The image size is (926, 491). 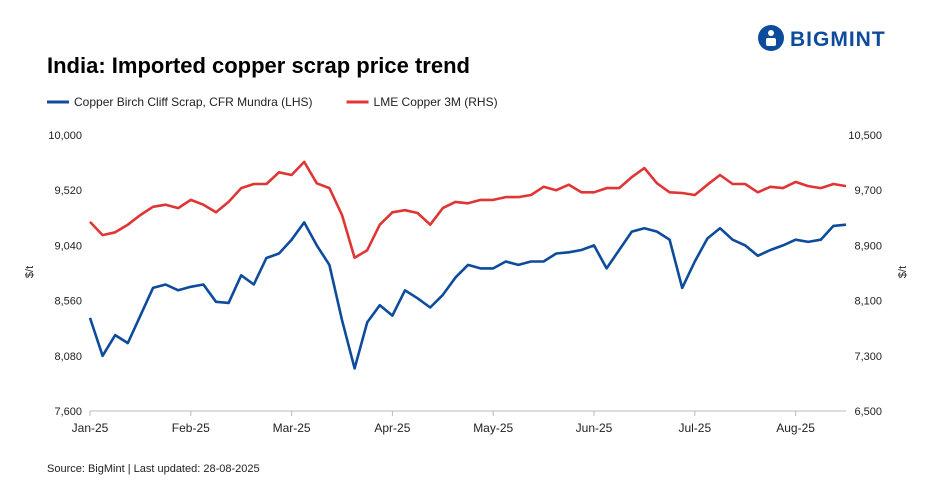 What do you see at coordinates (594, 428) in the screenshot?
I see `x-tick-label: Jun-25` at bounding box center [594, 428].